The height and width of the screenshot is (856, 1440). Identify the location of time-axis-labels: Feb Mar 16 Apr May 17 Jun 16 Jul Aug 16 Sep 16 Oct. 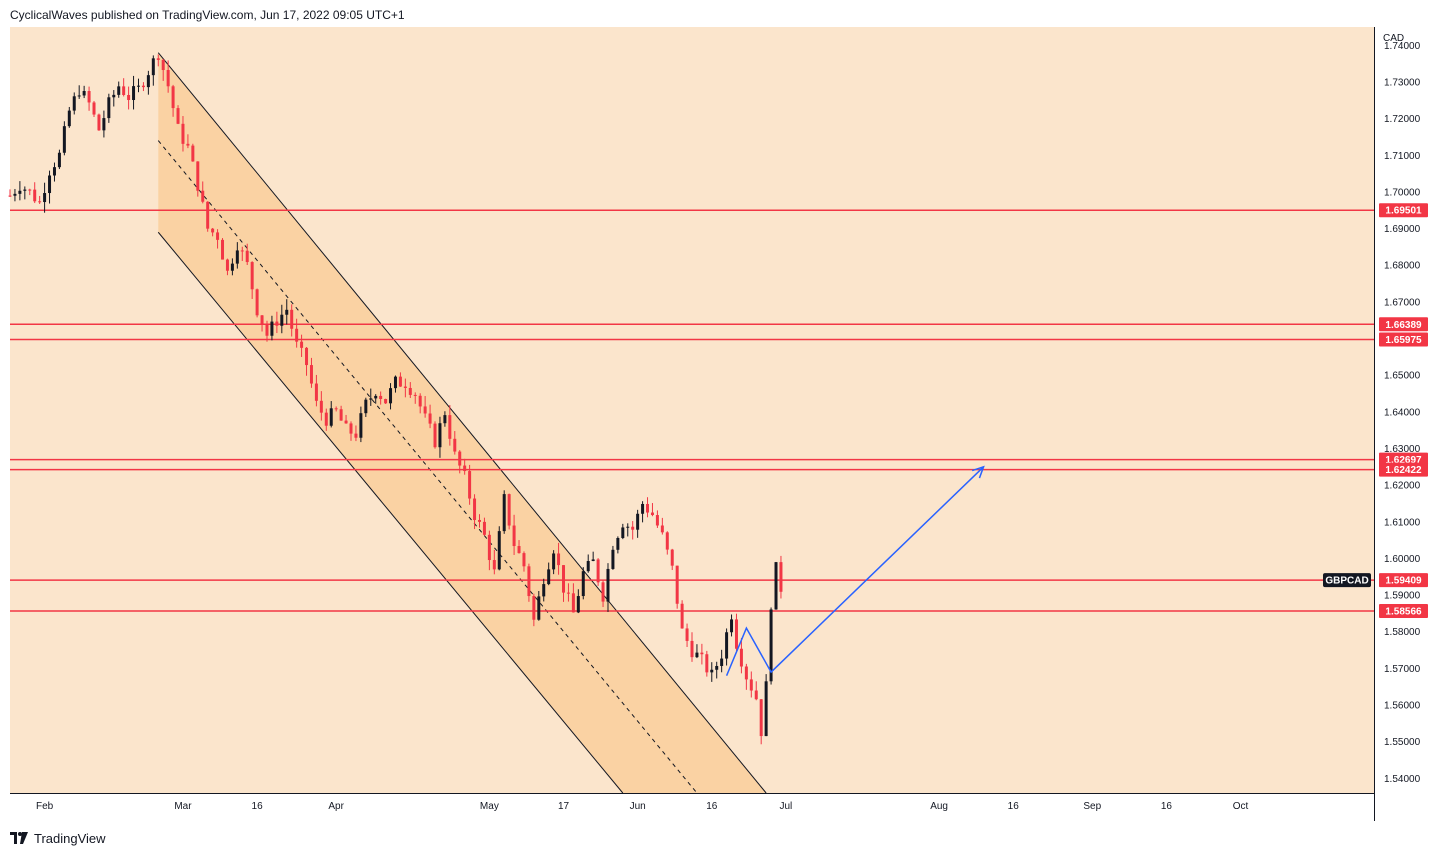
(642, 806).